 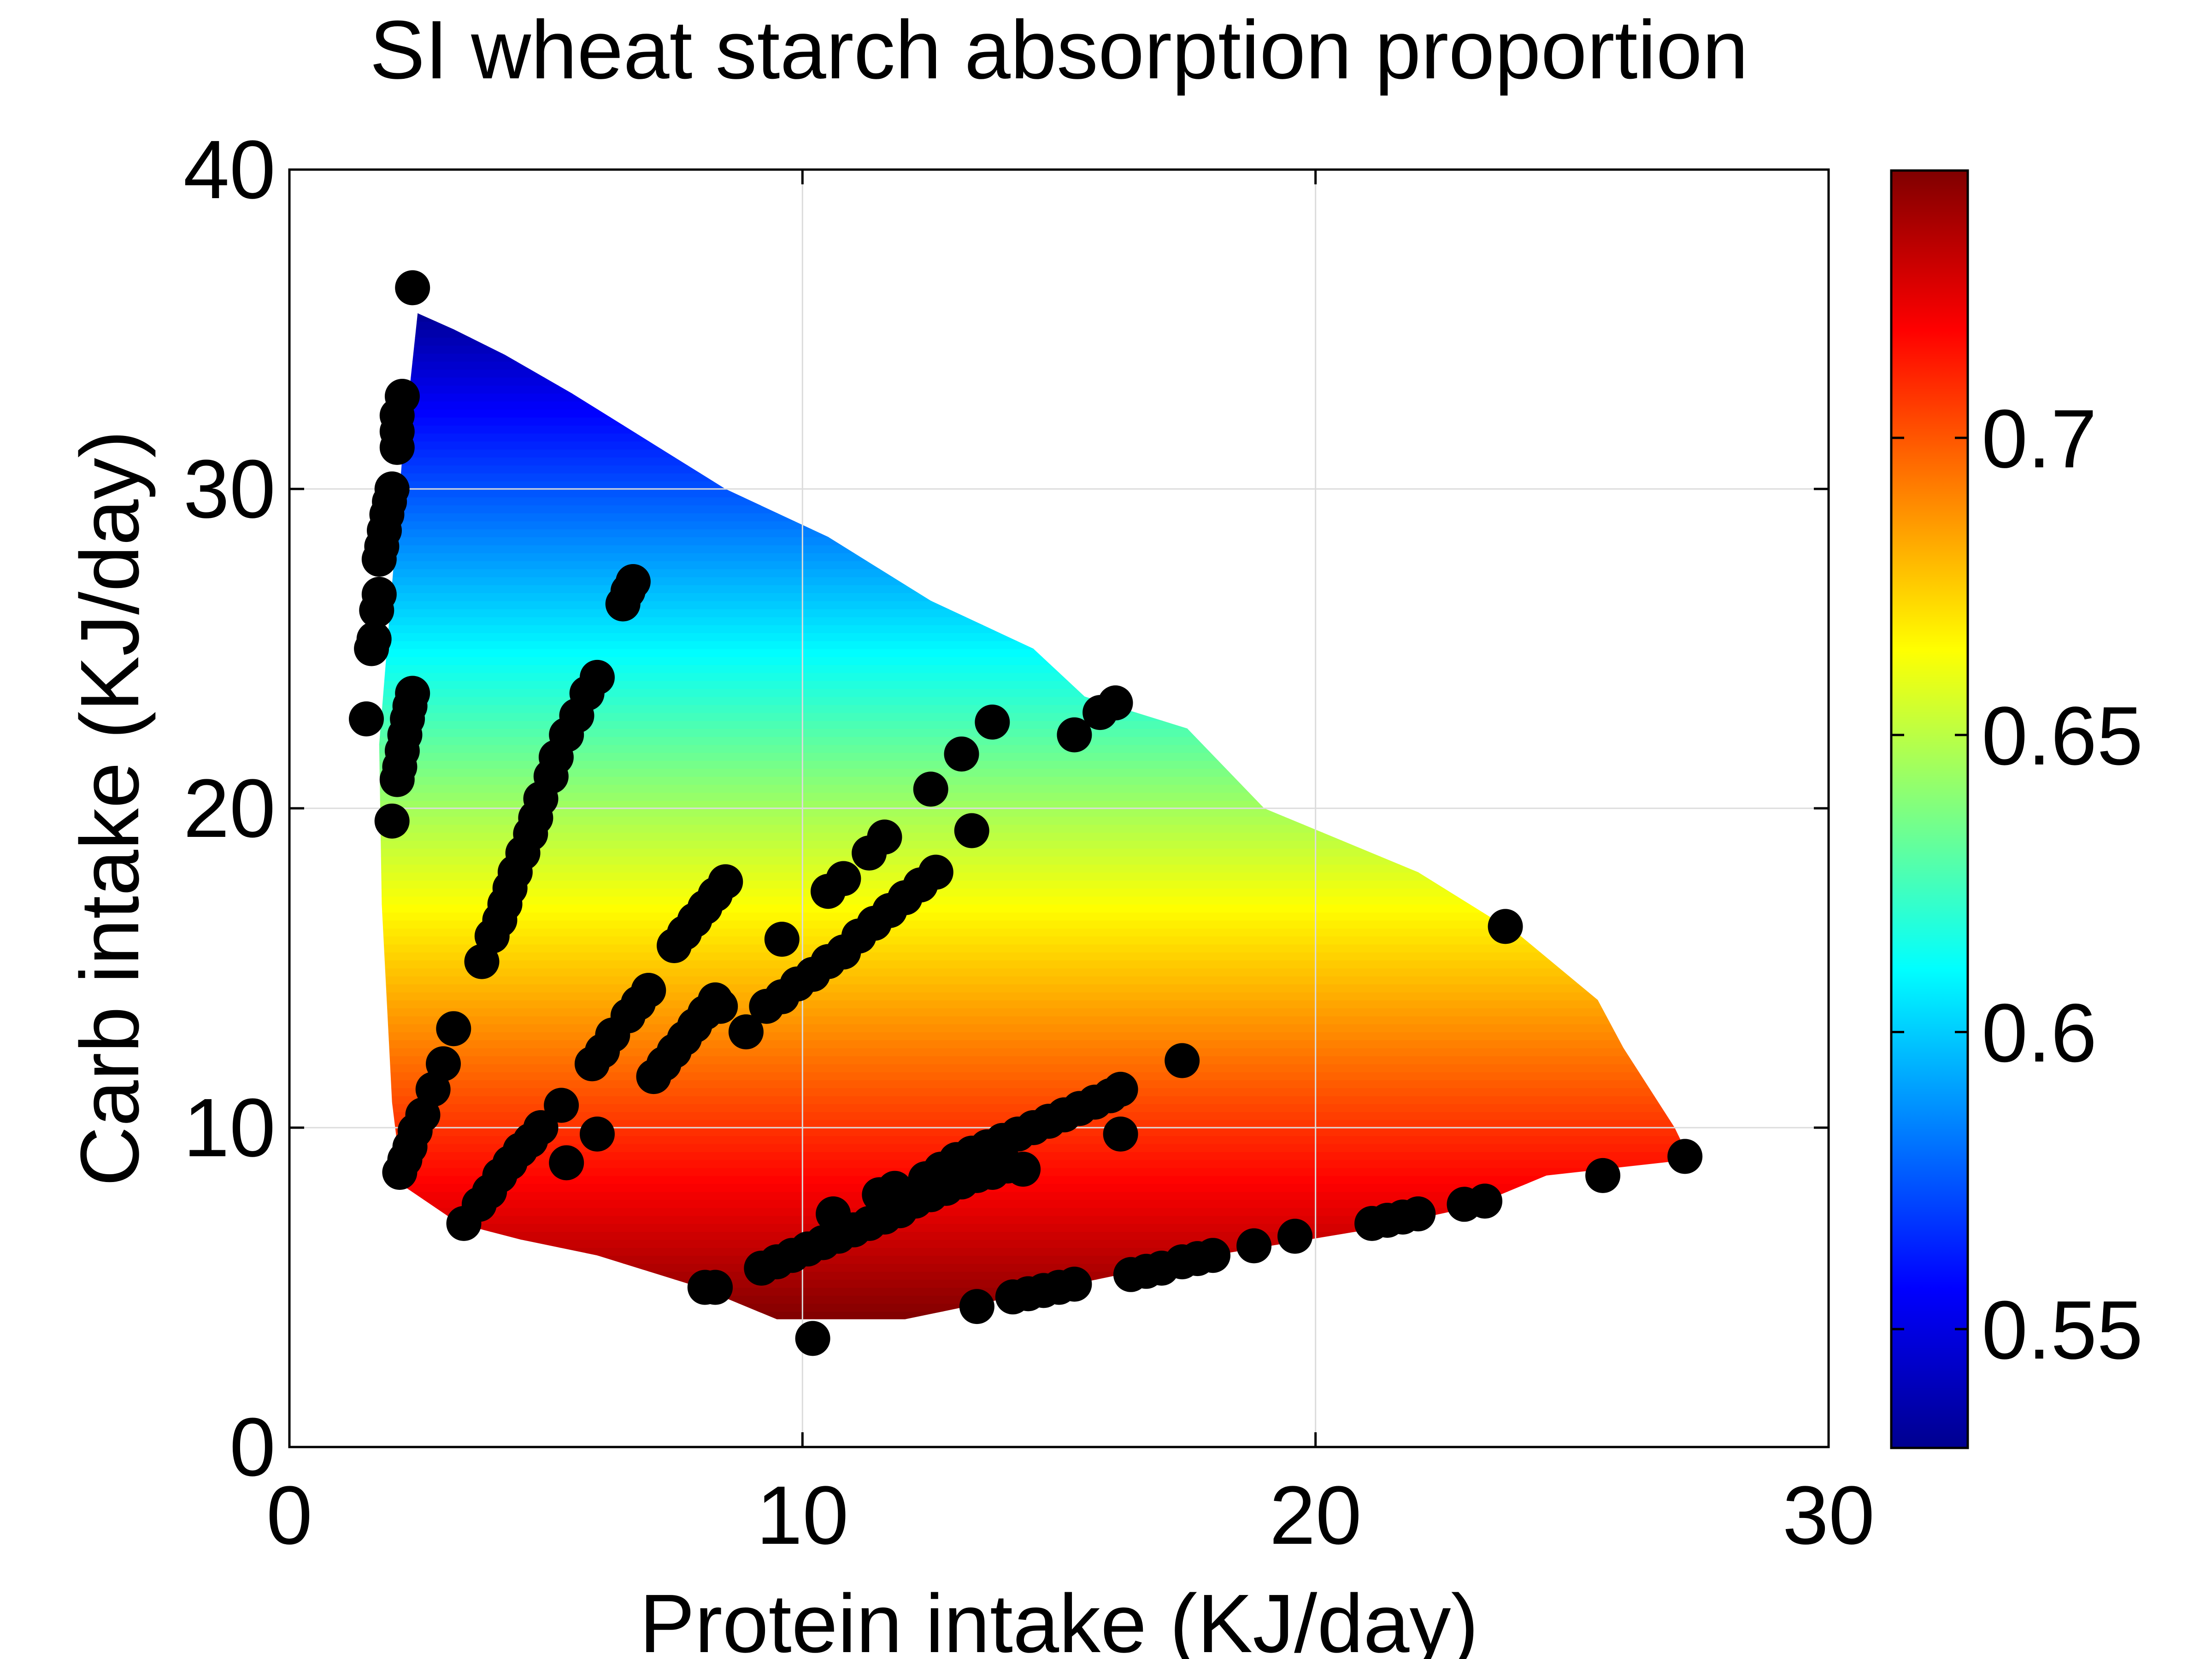 What do you see at coordinates (2062, 736) in the screenshot?
I see `colorbar-tick-label: 0.65` at bounding box center [2062, 736].